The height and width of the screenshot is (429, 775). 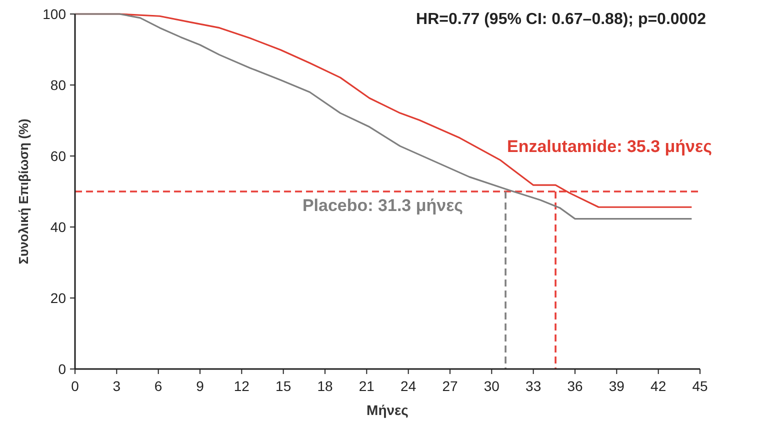 What do you see at coordinates (158, 386) in the screenshot?
I see `x-tick-label: 6` at bounding box center [158, 386].